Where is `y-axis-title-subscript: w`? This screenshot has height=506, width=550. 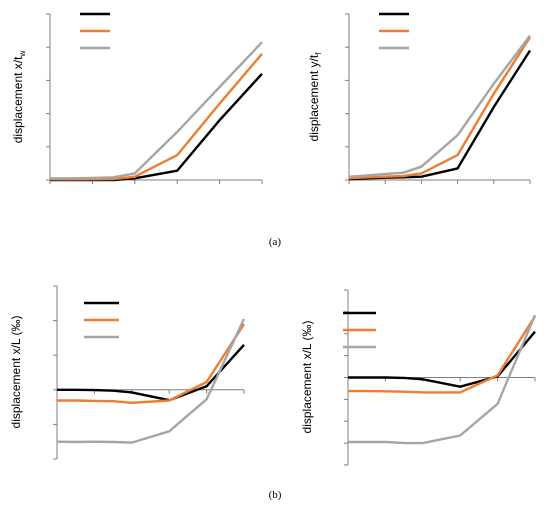
y-axis-title-subscript: w is located at coordinates (22, 54).